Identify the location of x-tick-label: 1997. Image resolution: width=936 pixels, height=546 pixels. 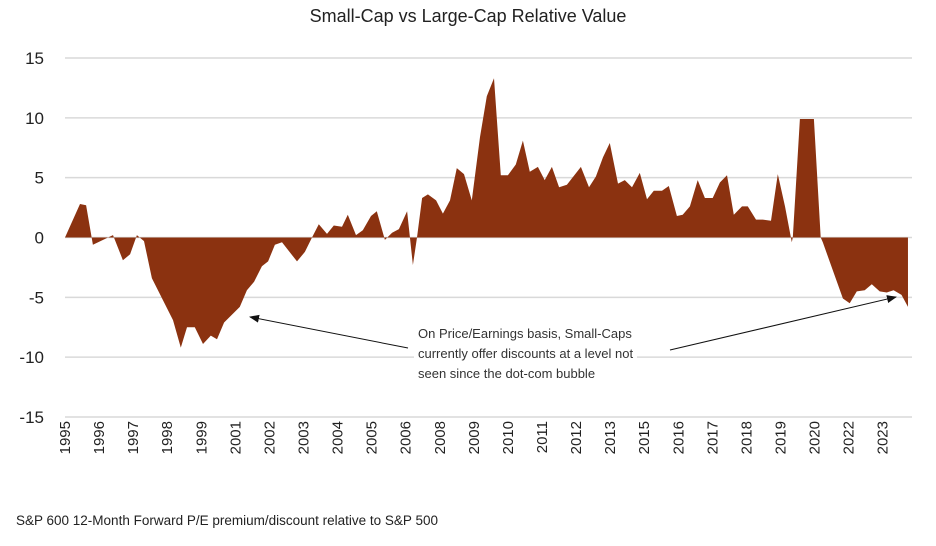
(133, 437).